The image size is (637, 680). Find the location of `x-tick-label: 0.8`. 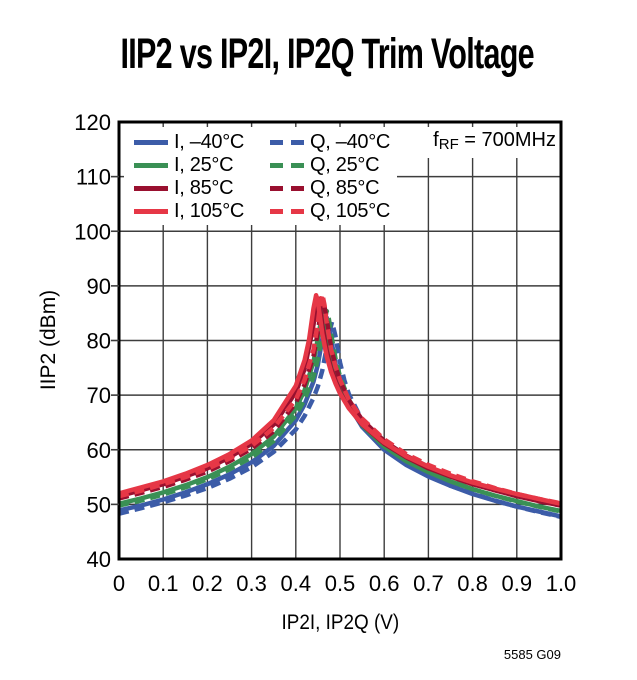

x-tick-label: 0.8 is located at coordinates (472, 583).